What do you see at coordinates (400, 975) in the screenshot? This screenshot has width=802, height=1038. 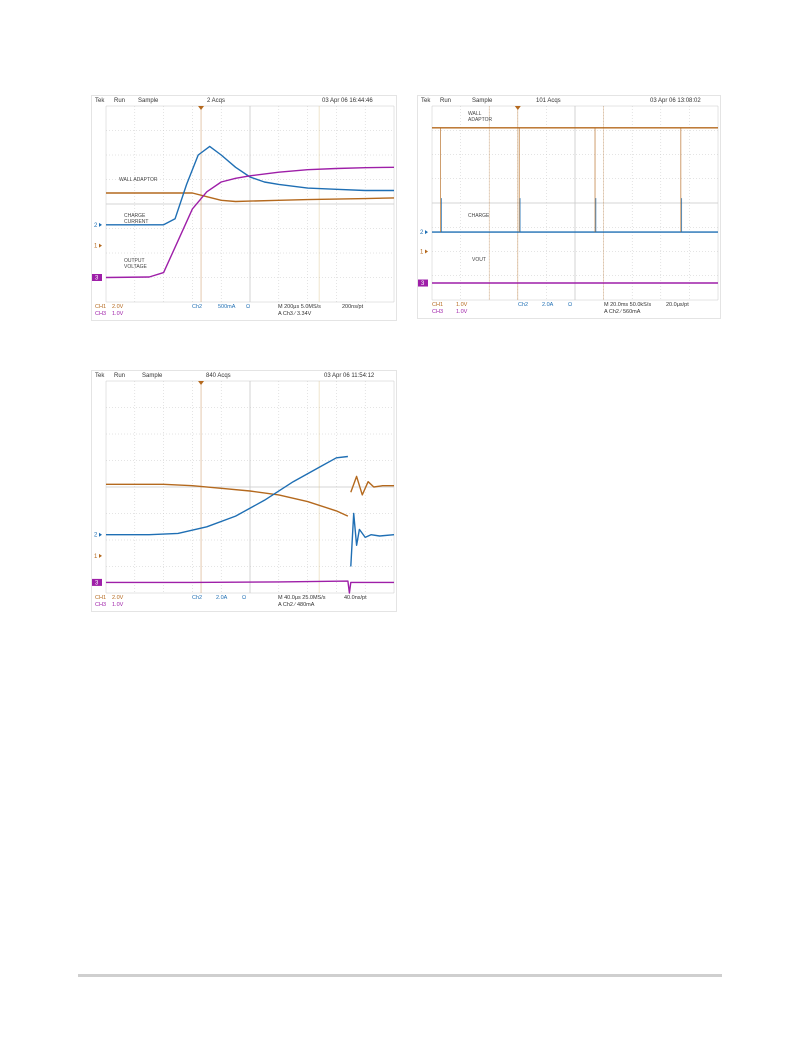 I see `footer-divider` at bounding box center [400, 975].